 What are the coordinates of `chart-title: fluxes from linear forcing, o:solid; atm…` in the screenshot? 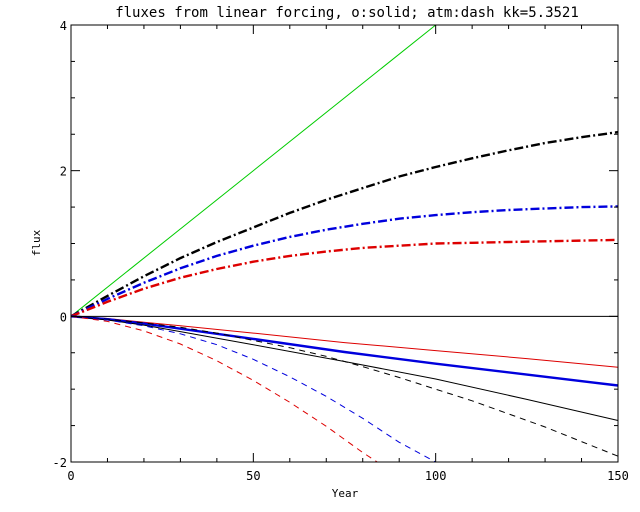 It's located at (347, 13).